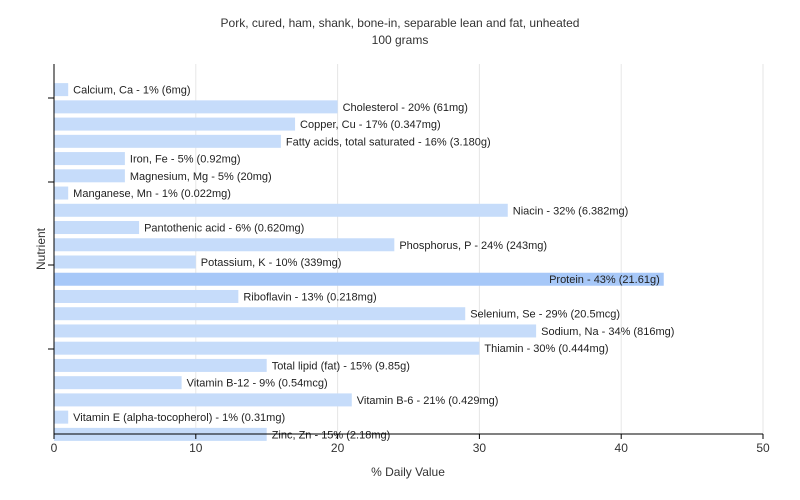 The width and height of the screenshot is (800, 500). I want to click on bar-label: Thiamin - 30% (0.444mg), so click(546, 349).